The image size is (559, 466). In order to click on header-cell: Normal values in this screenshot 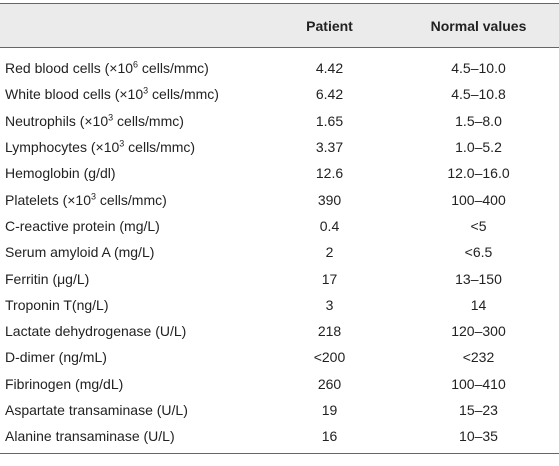, I will do `click(478, 25)`.